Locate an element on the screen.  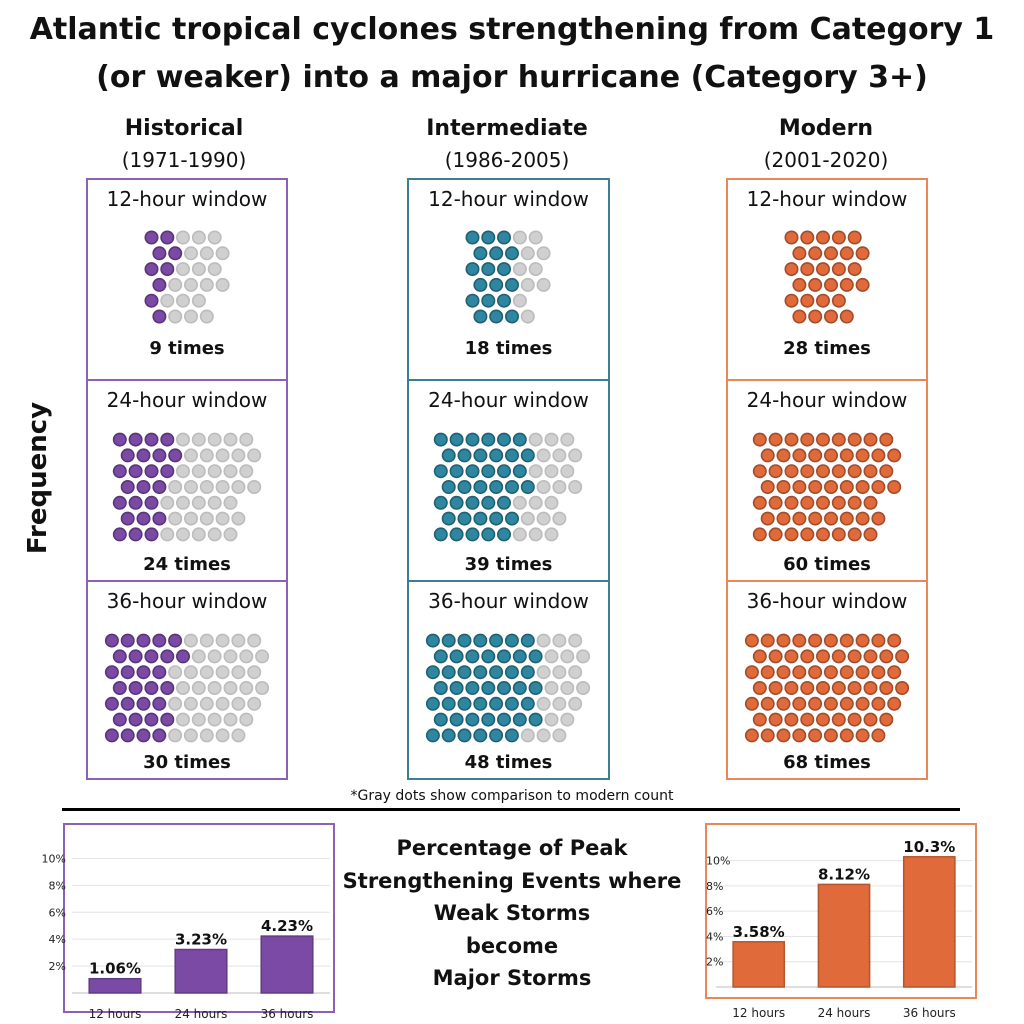
y-tick-label: 6% is located at coordinates (714, 911).